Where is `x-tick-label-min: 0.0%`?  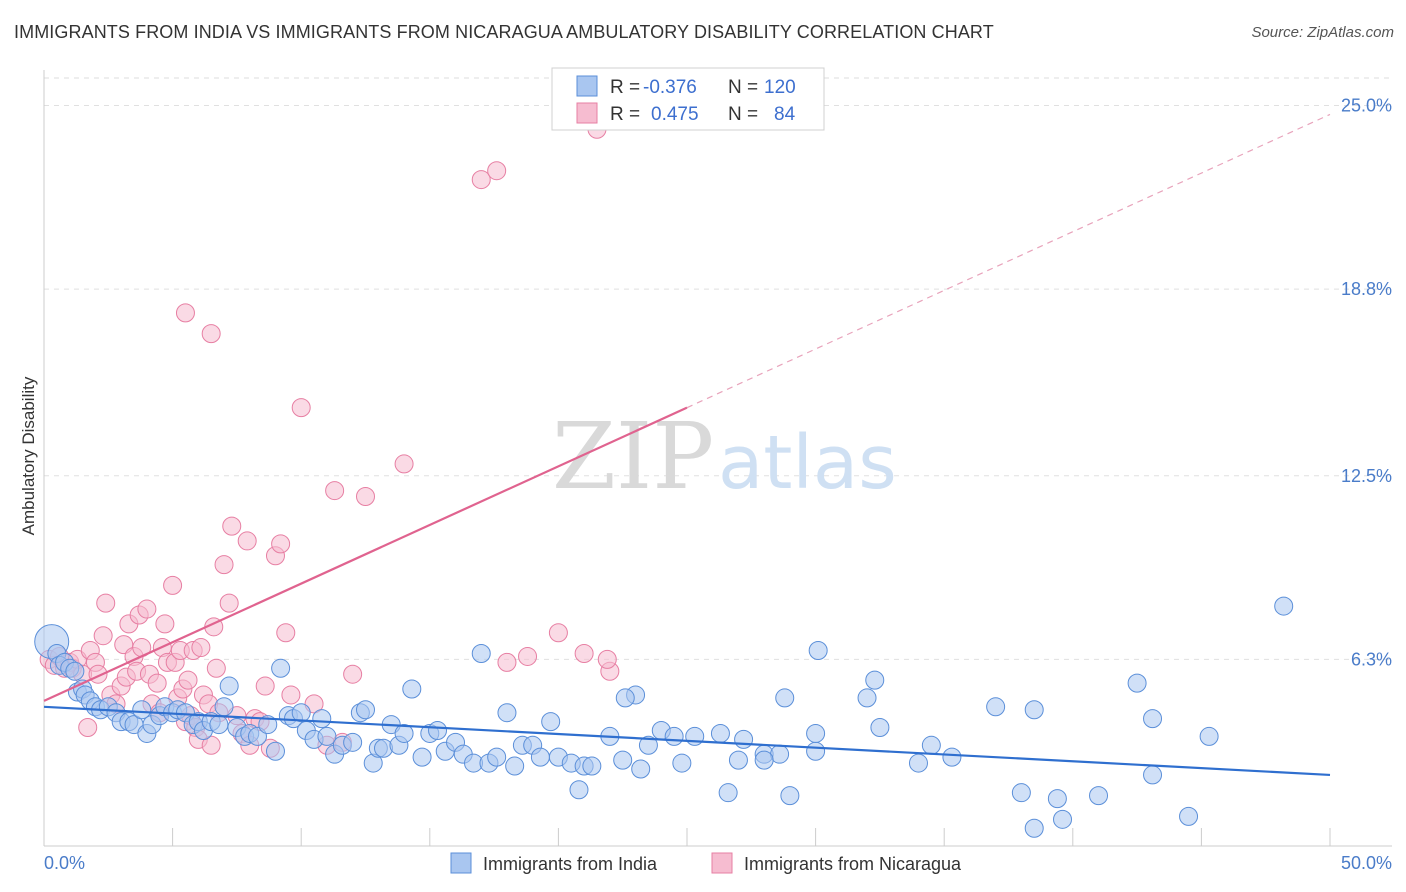 x-tick-label-min: 0.0% is located at coordinates (64, 863).